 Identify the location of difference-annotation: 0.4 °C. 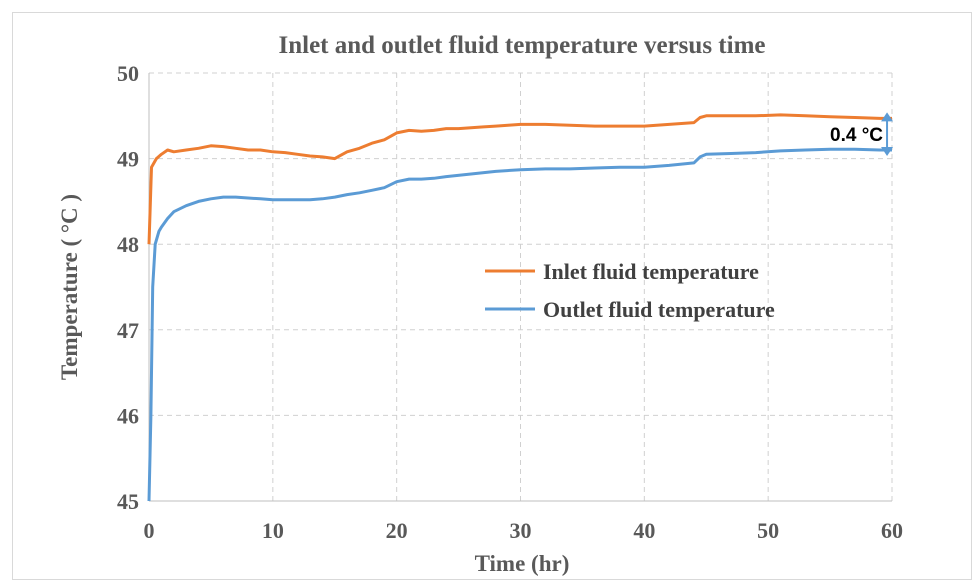
(862, 134).